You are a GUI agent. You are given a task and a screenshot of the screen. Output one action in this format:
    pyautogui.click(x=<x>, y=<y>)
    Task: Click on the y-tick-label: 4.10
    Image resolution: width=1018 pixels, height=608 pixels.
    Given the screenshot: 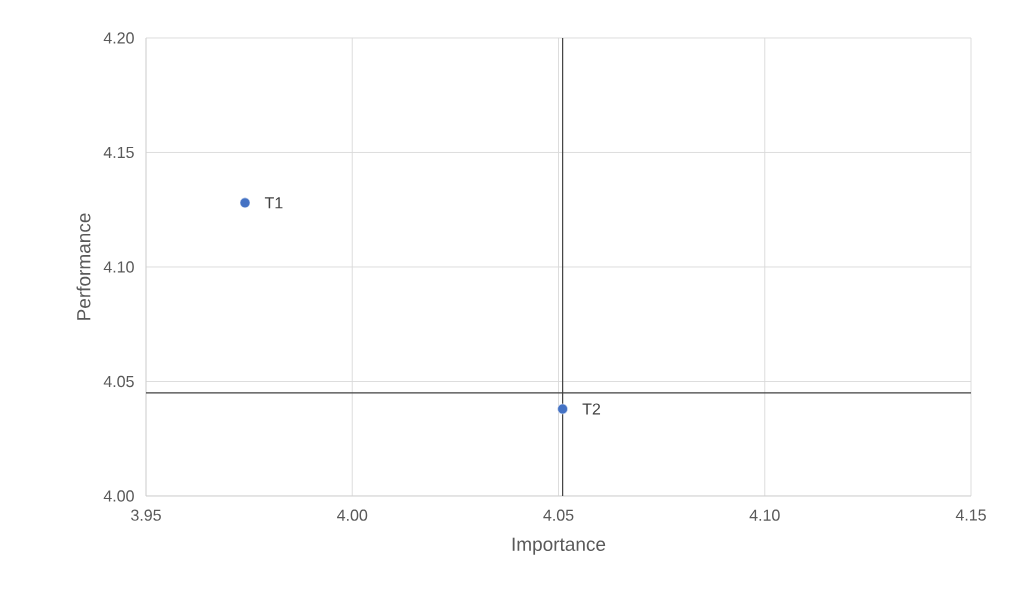 What is the action you would take?
    pyautogui.click(x=118, y=267)
    